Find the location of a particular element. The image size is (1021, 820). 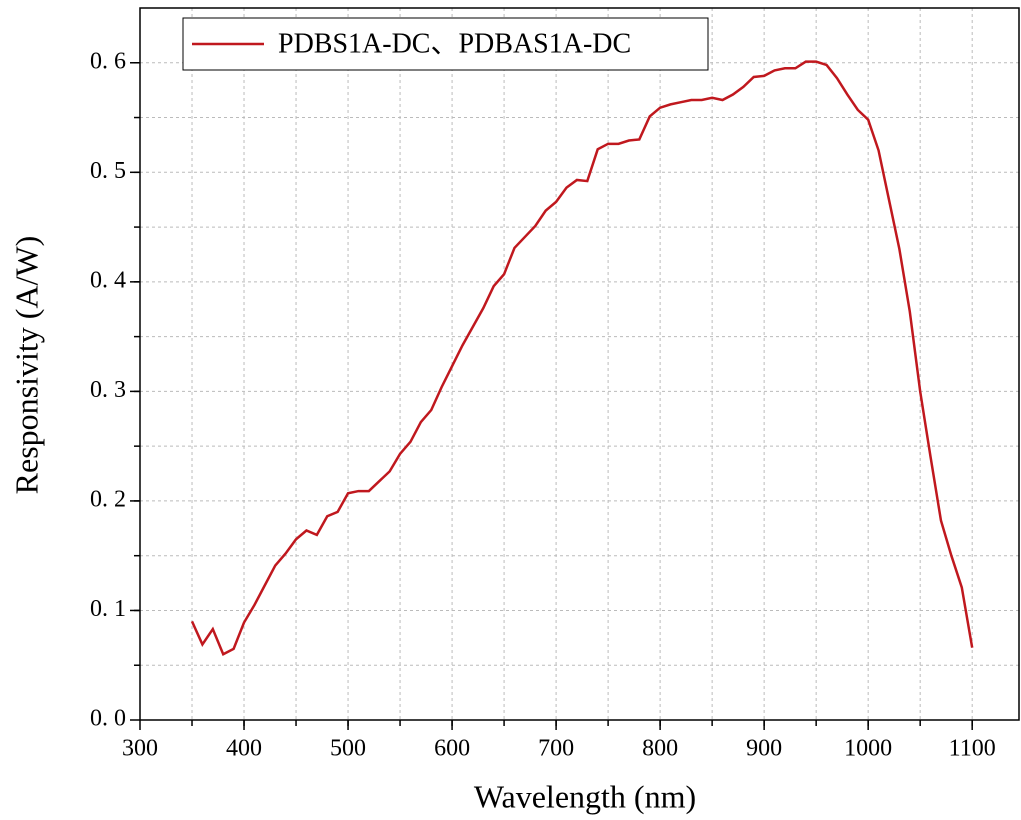

x-axis-label: Wavelength (nm) is located at coordinates (585, 796).